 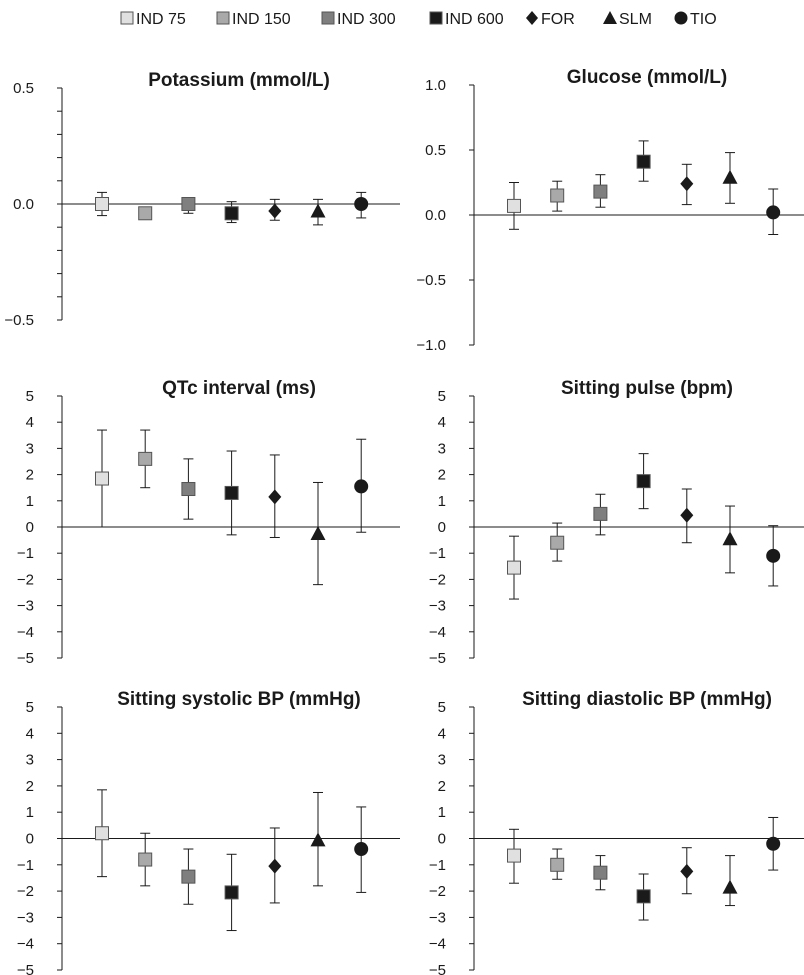 What do you see at coordinates (474, 19) in the screenshot?
I see `legend-label-ind-600: IND 600` at bounding box center [474, 19].